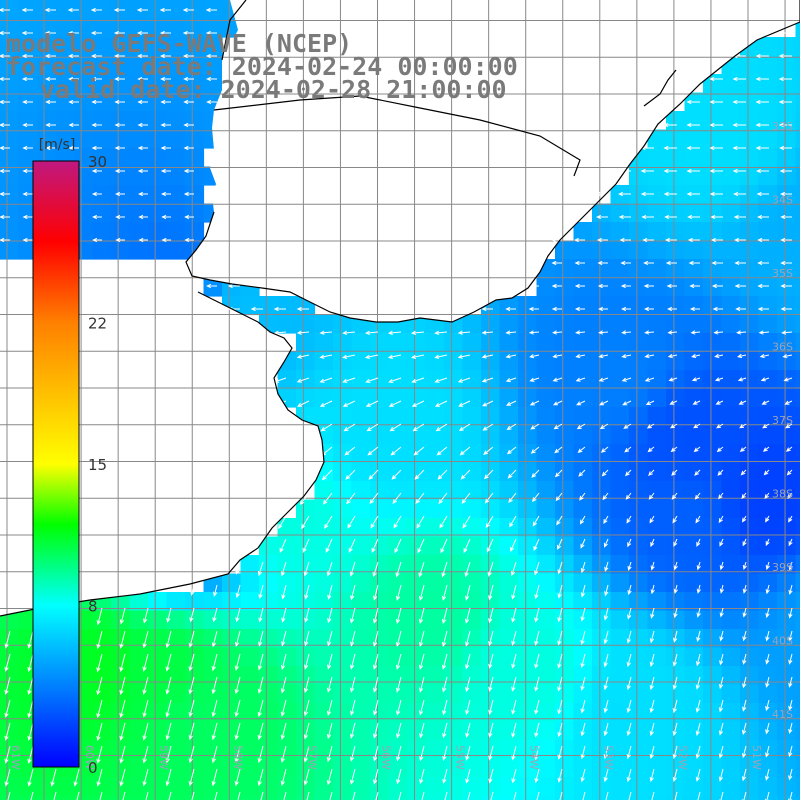  What do you see at coordinates (89, 757) in the screenshot?
I see `longitude-label: 60W` at bounding box center [89, 757].